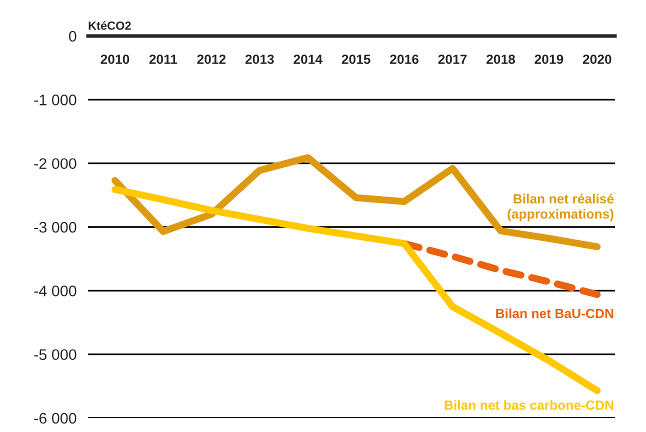  What do you see at coordinates (109, 25) in the screenshot?
I see `y-axis-title: KtéCO2` at bounding box center [109, 25].